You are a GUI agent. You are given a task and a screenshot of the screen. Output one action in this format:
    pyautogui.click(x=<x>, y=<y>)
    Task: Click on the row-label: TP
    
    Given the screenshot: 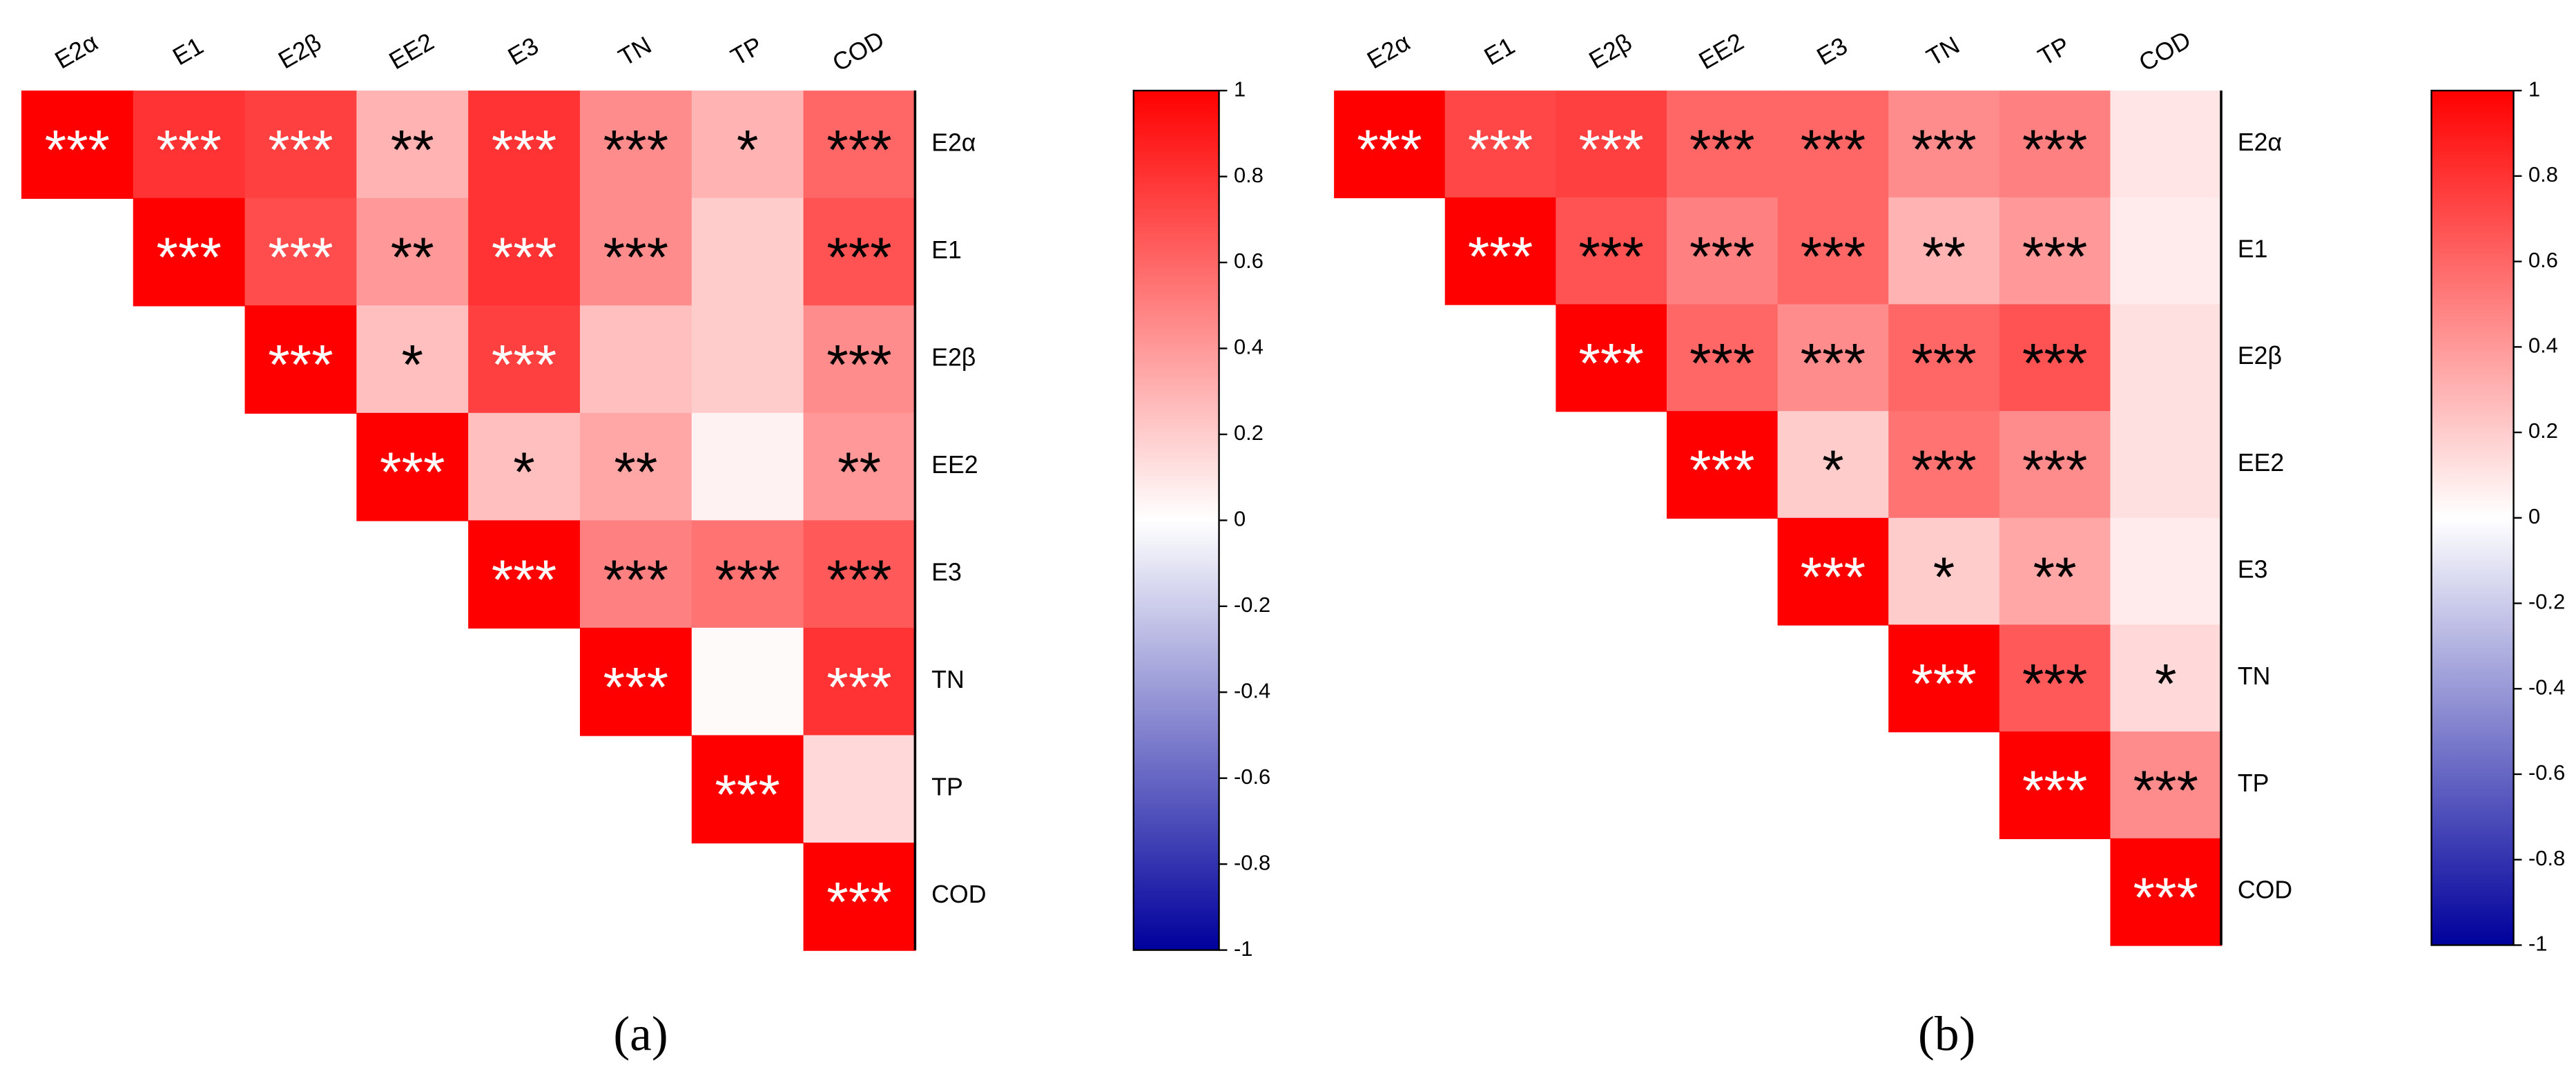 What is the action you would take?
    pyautogui.click(x=947, y=787)
    